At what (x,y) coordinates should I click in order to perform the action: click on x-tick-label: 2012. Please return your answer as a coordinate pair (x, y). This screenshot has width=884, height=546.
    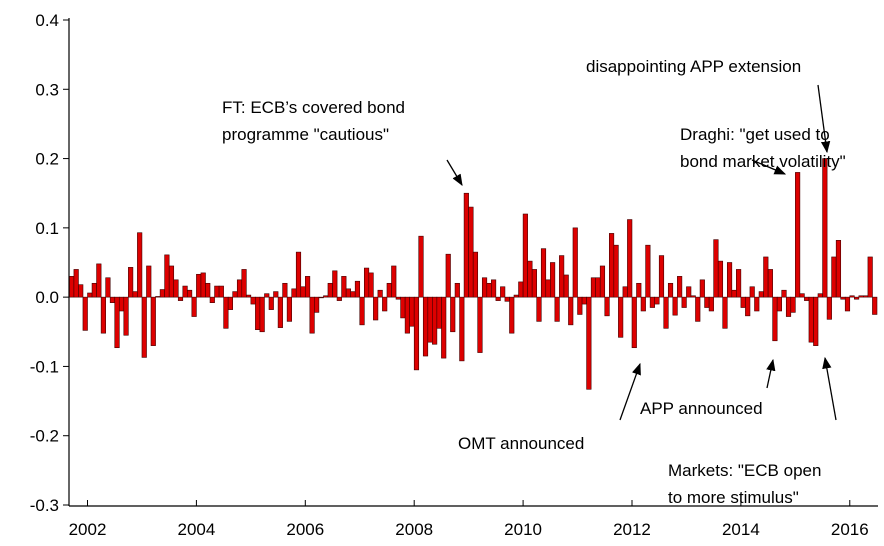
    Looking at the image, I should click on (632, 529).